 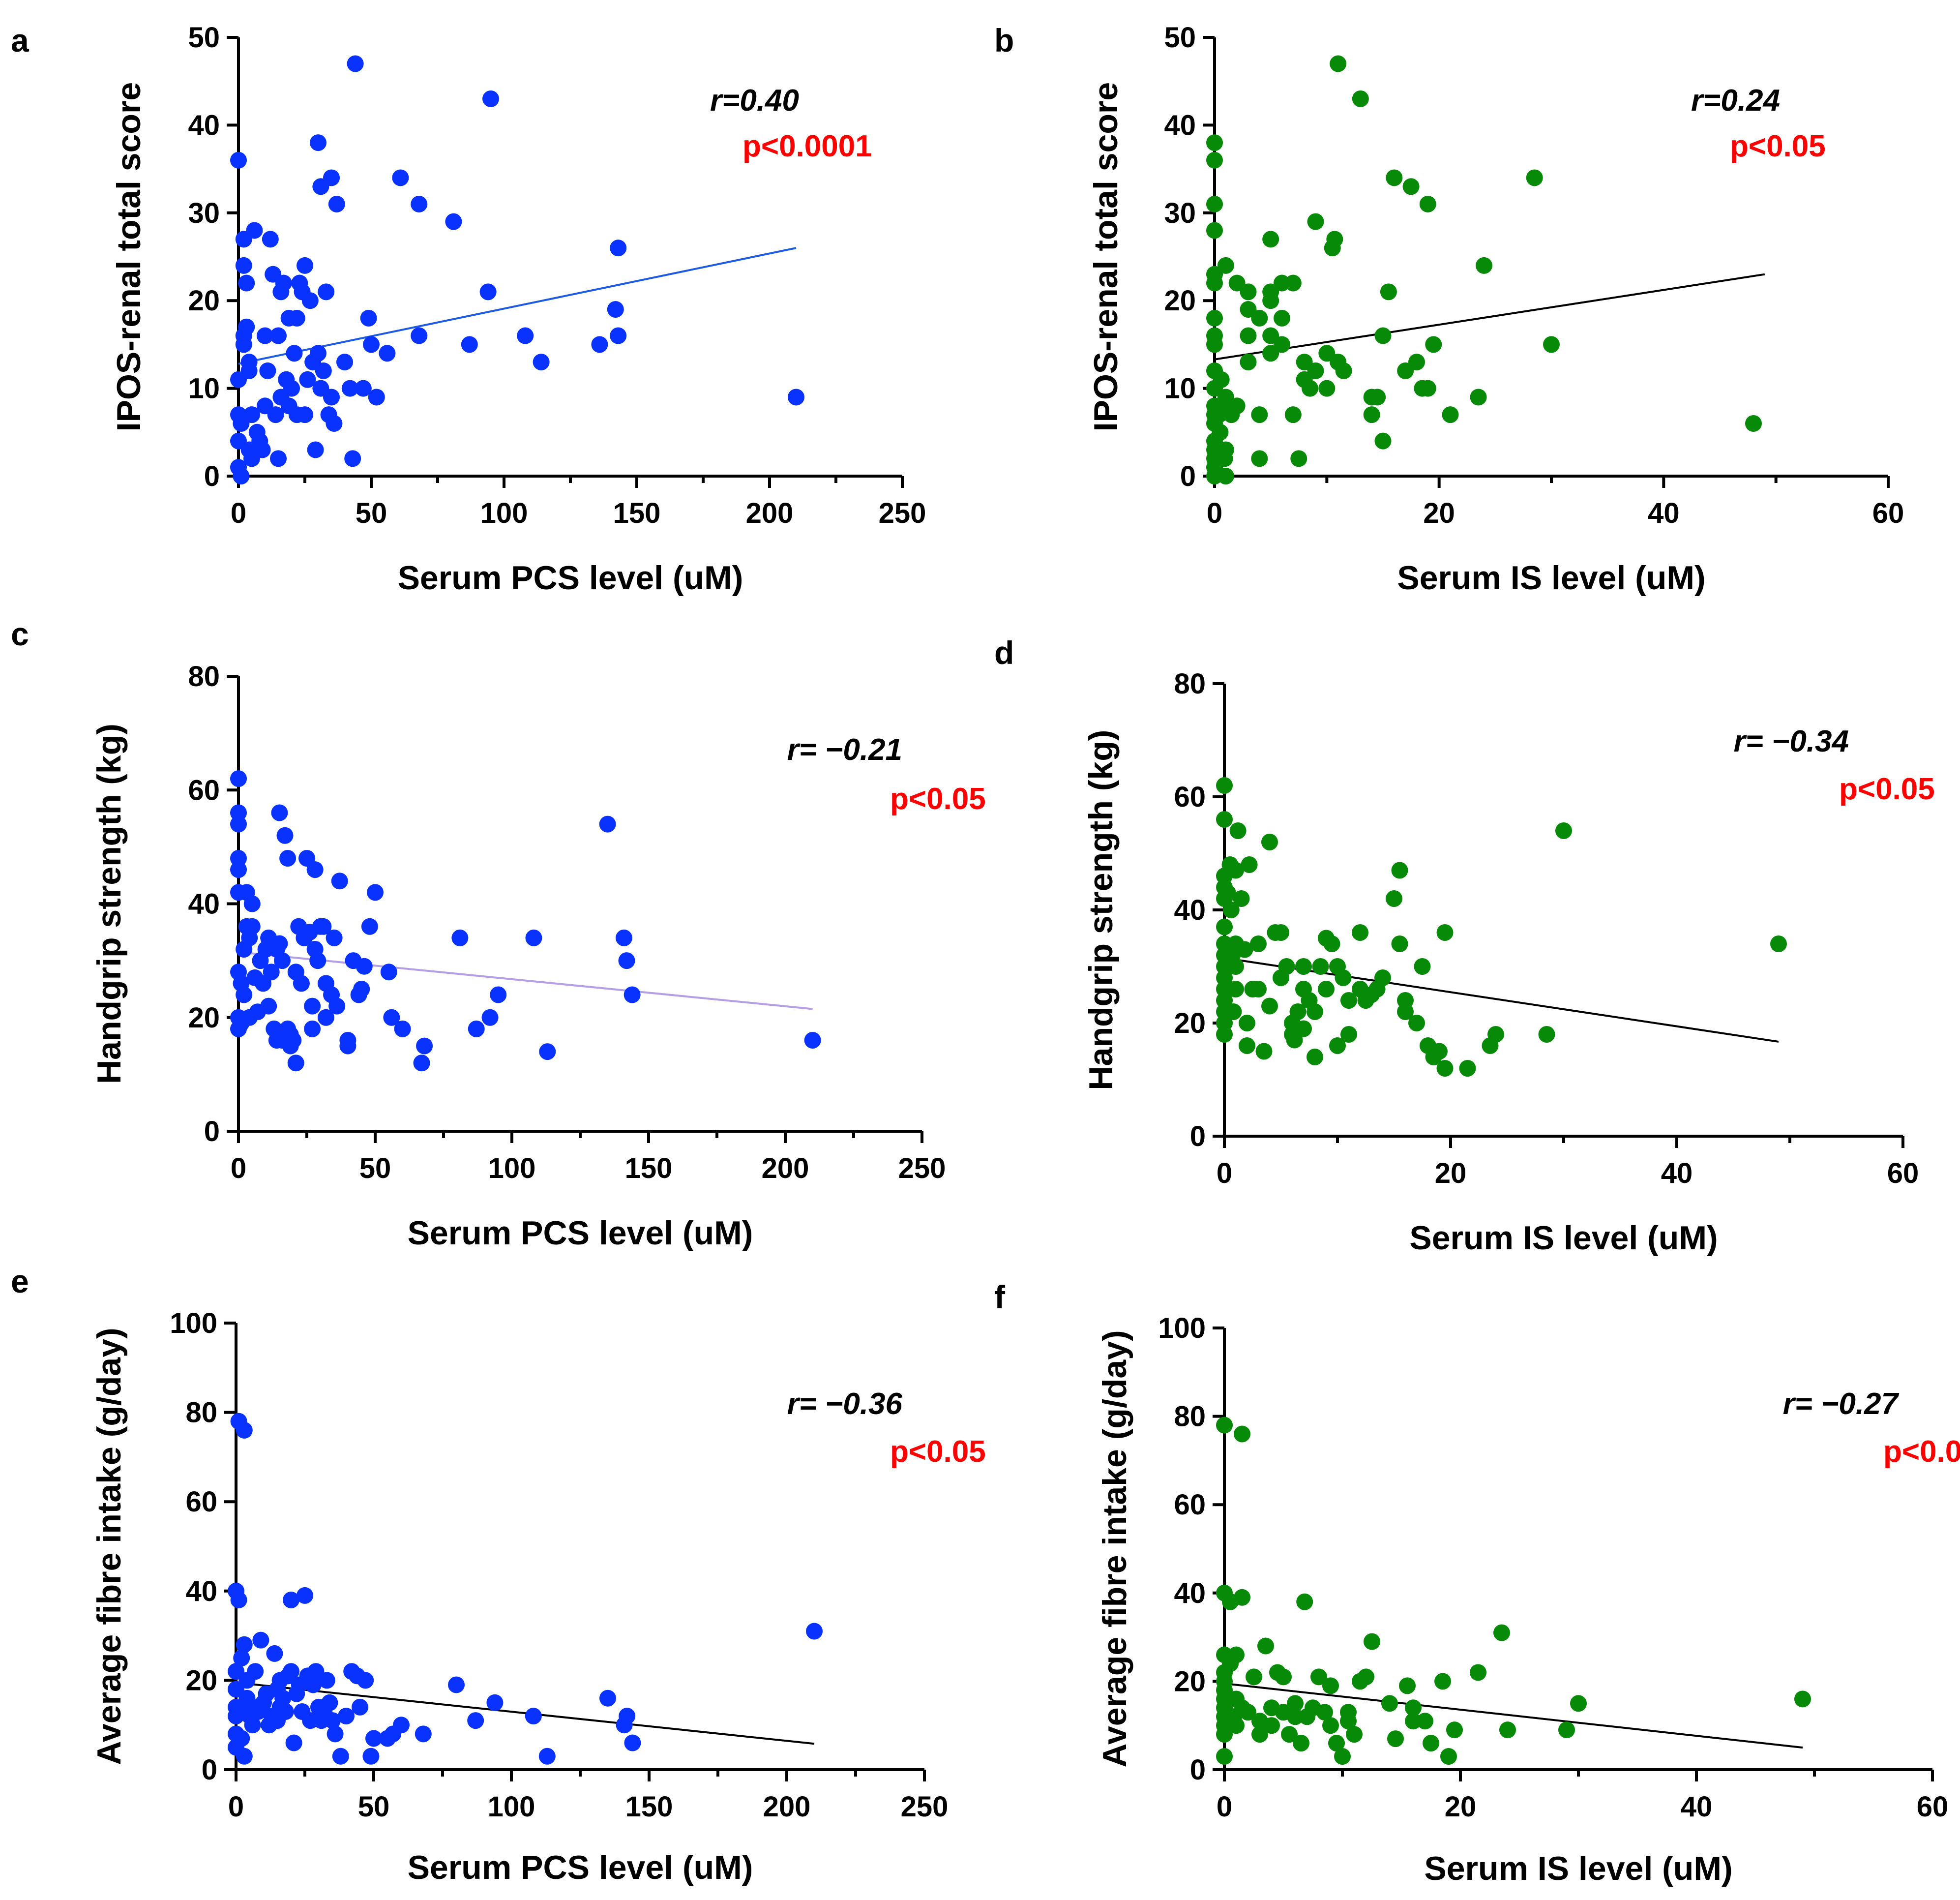 What do you see at coordinates (1778, 146) in the screenshot?
I see `p-value: p<0.05` at bounding box center [1778, 146].